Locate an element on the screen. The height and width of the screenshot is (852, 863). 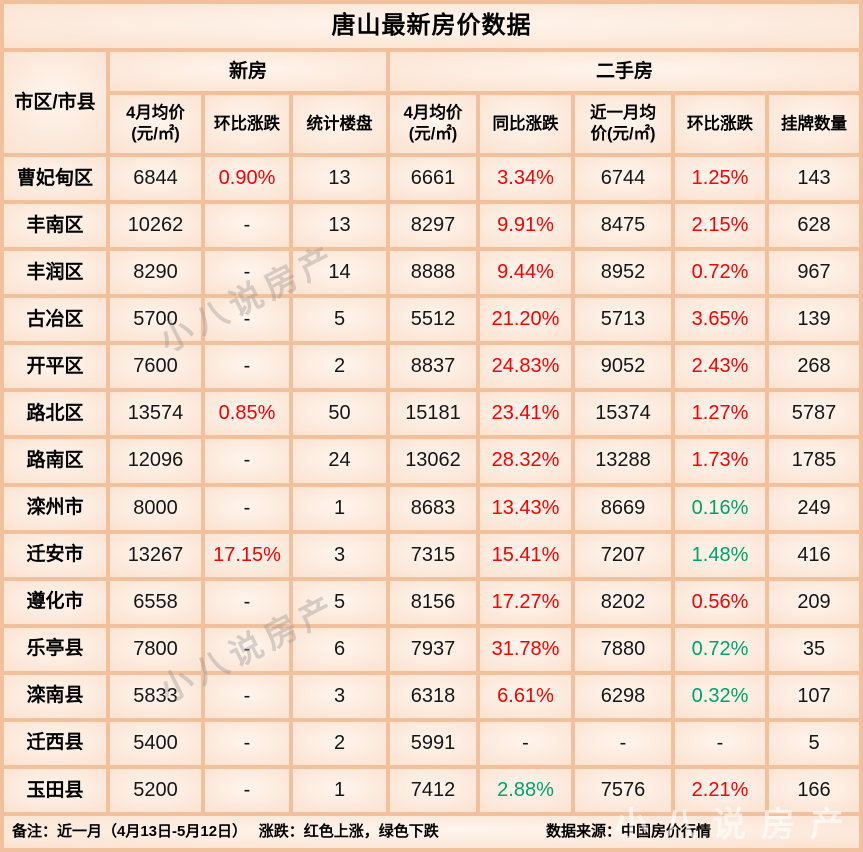
footer-data-source: 数据来源：中国房价行情 is located at coordinates (628, 832).